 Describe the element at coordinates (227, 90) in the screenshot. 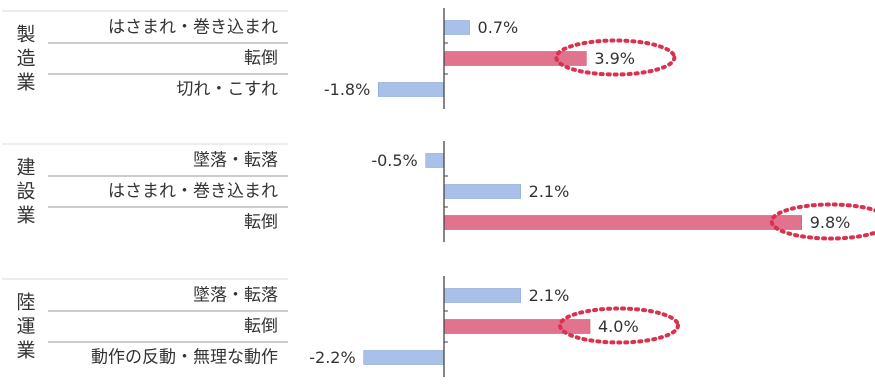

I see `category-label: 切れ・こすれ` at that location.